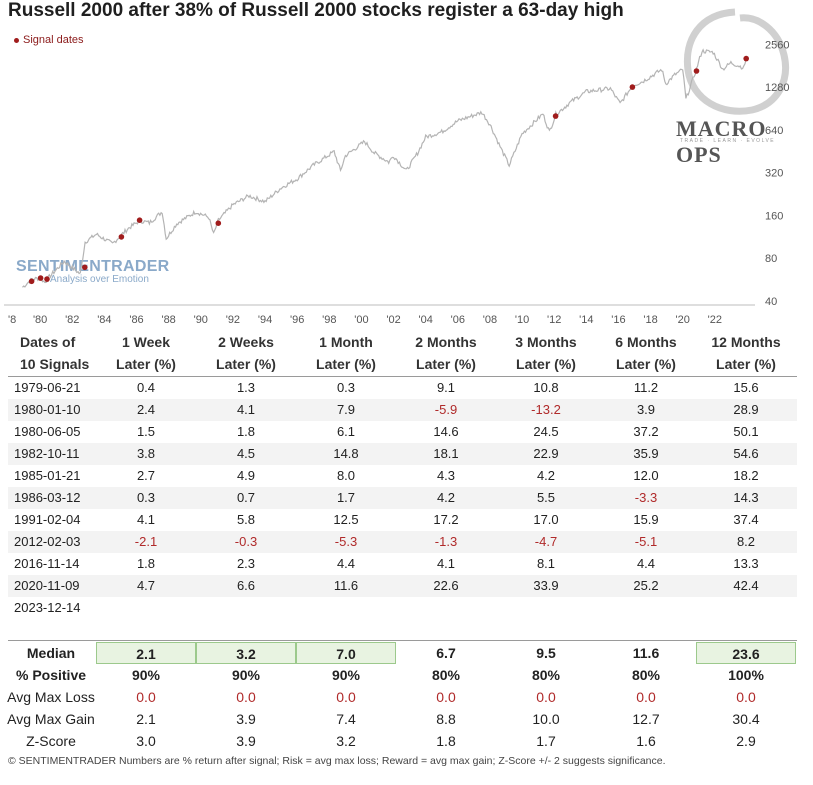  Describe the element at coordinates (446, 741) in the screenshot. I see `summary-value: 1.8` at that location.